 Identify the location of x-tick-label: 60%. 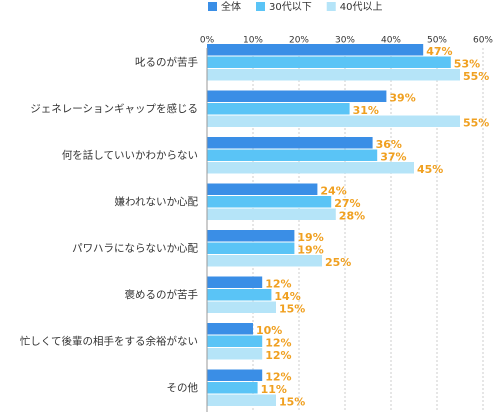
(483, 41).